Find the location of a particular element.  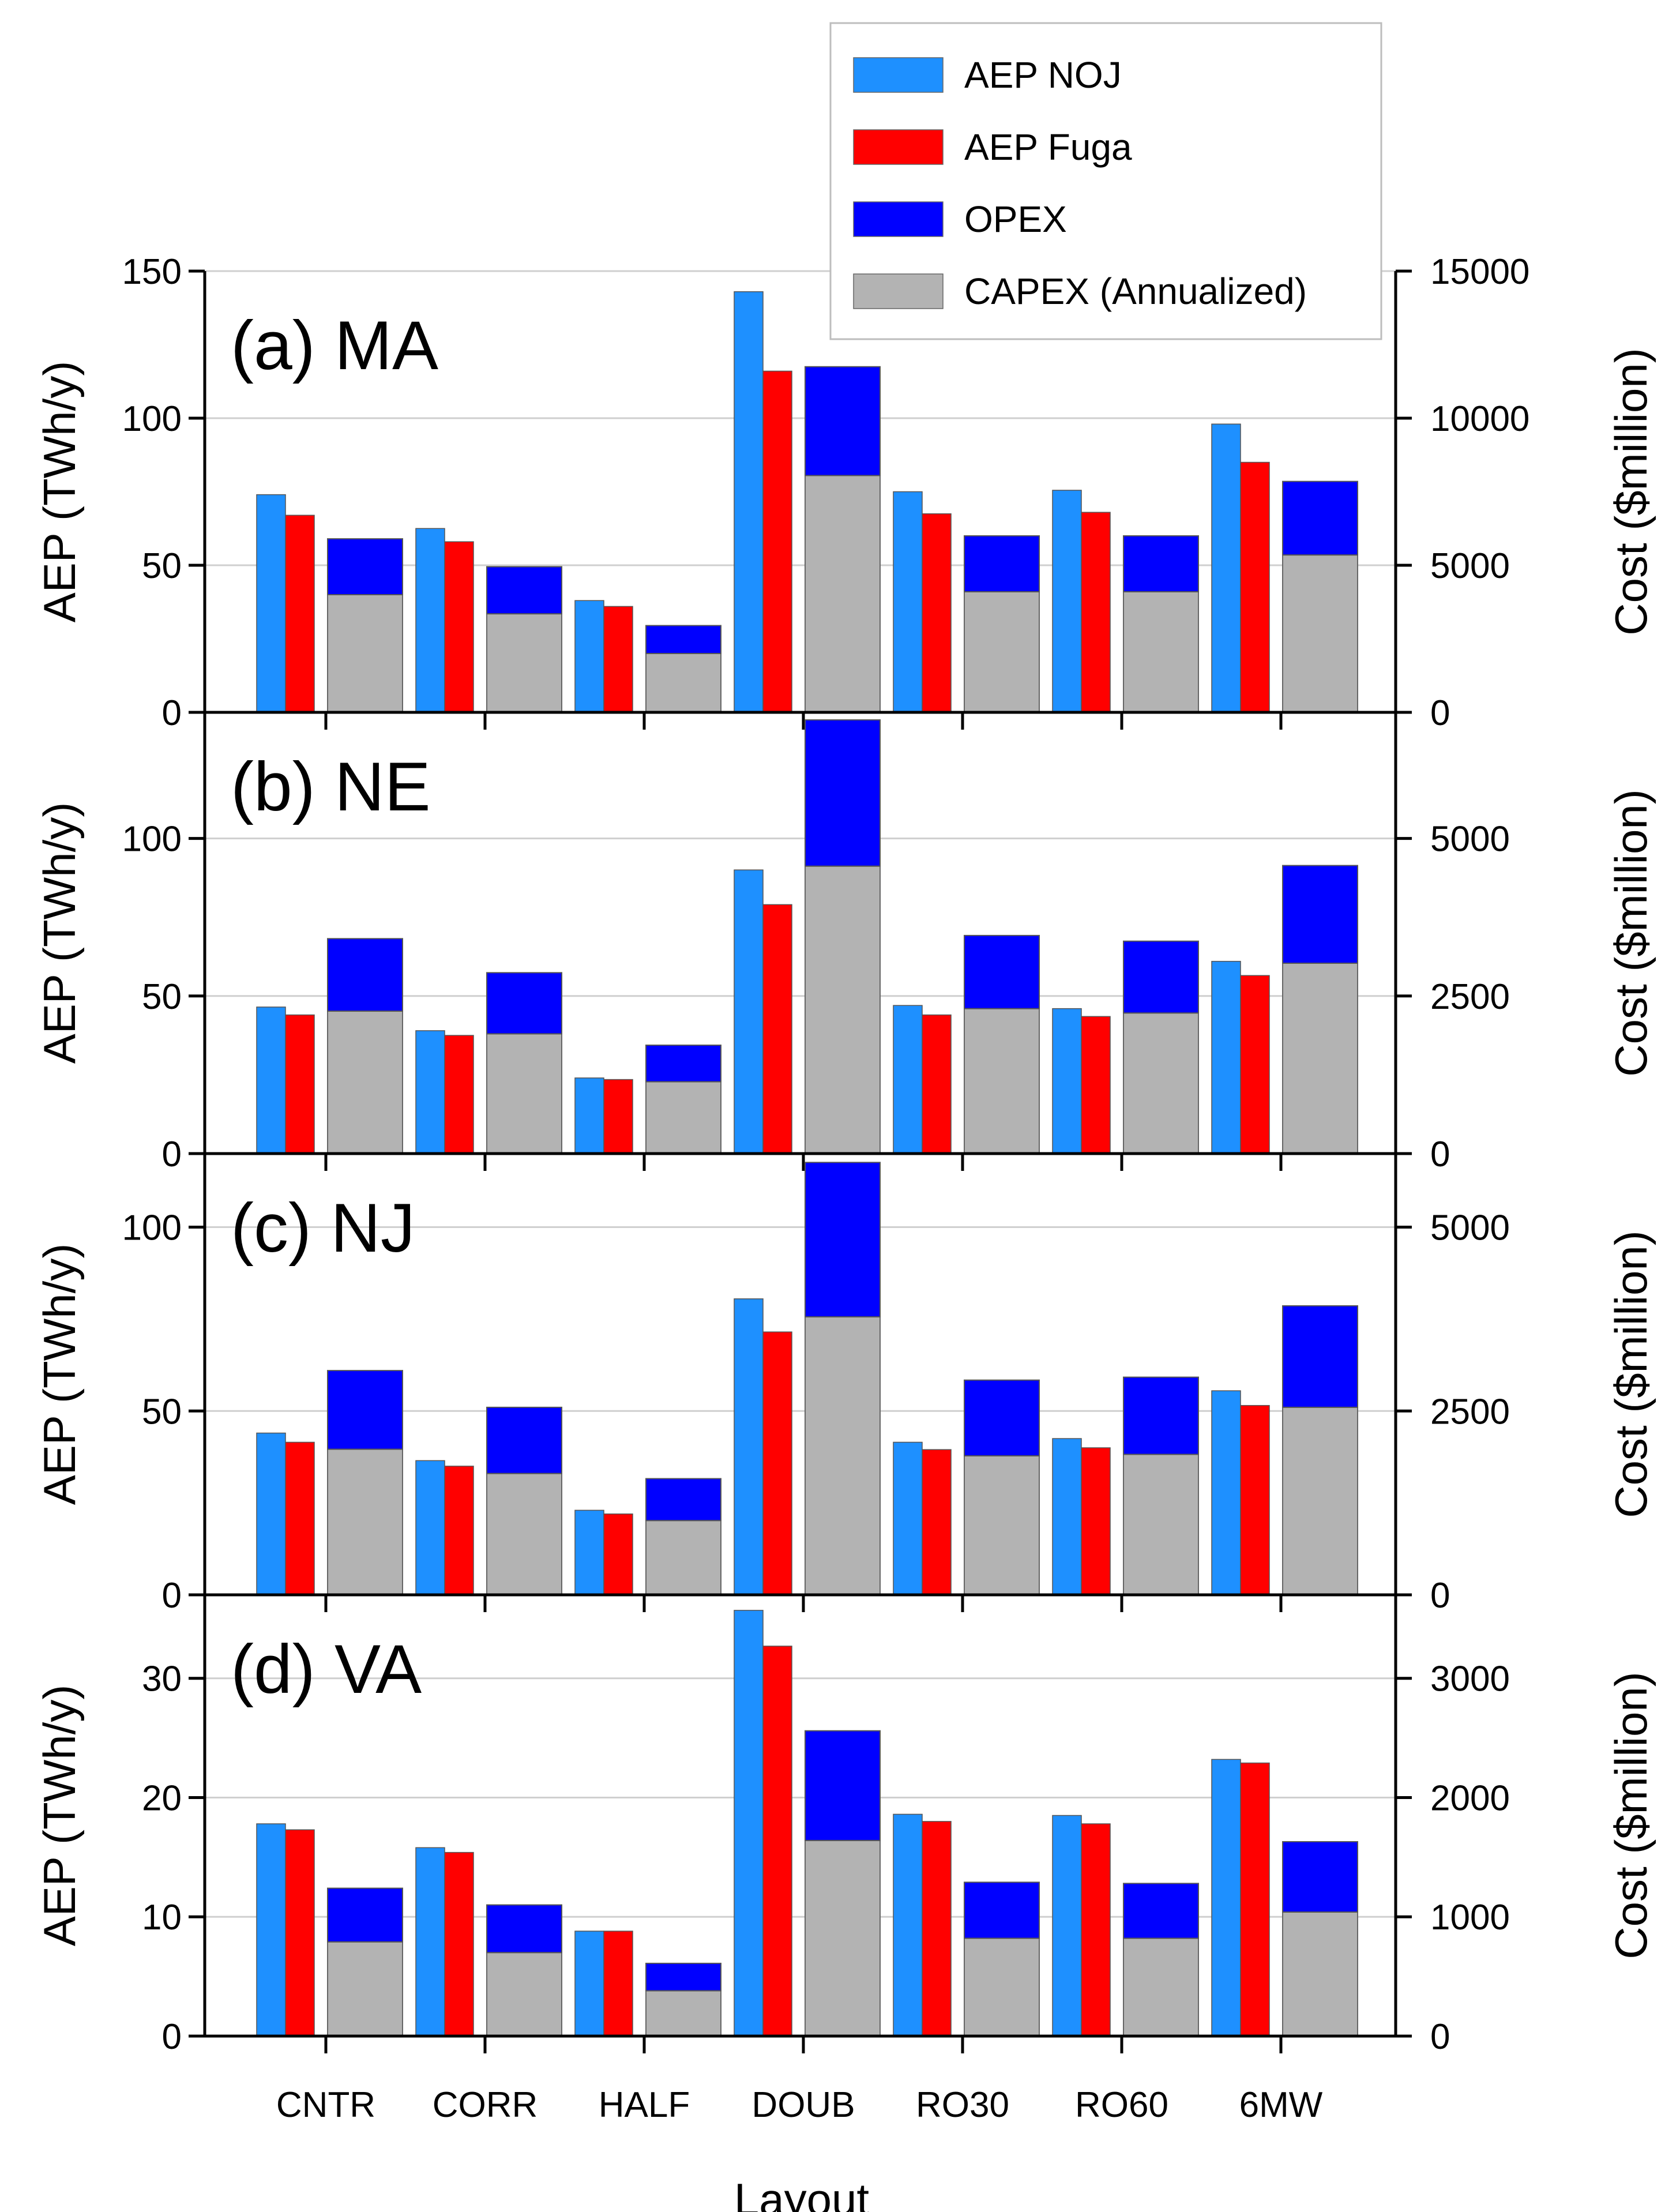

legend-label: OPEX is located at coordinates (1016, 219).